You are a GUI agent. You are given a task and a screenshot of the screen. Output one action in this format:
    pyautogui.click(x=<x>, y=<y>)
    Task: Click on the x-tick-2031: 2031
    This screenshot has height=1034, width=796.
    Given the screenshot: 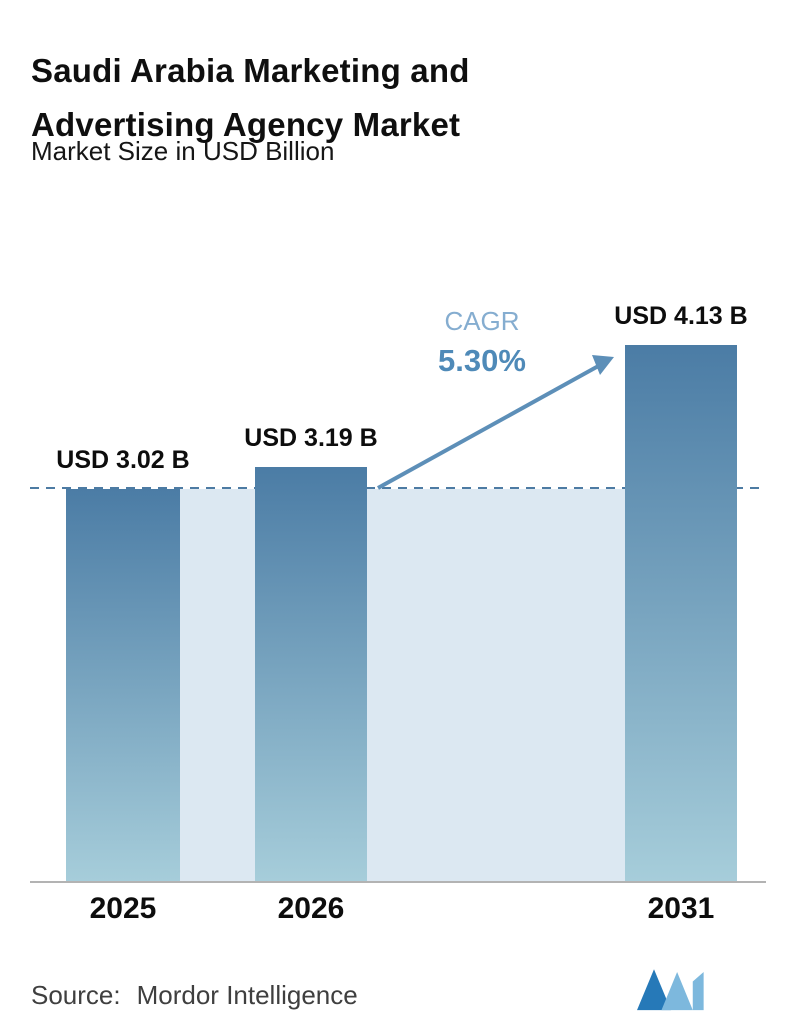 What is the action you would take?
    pyautogui.click(x=681, y=908)
    